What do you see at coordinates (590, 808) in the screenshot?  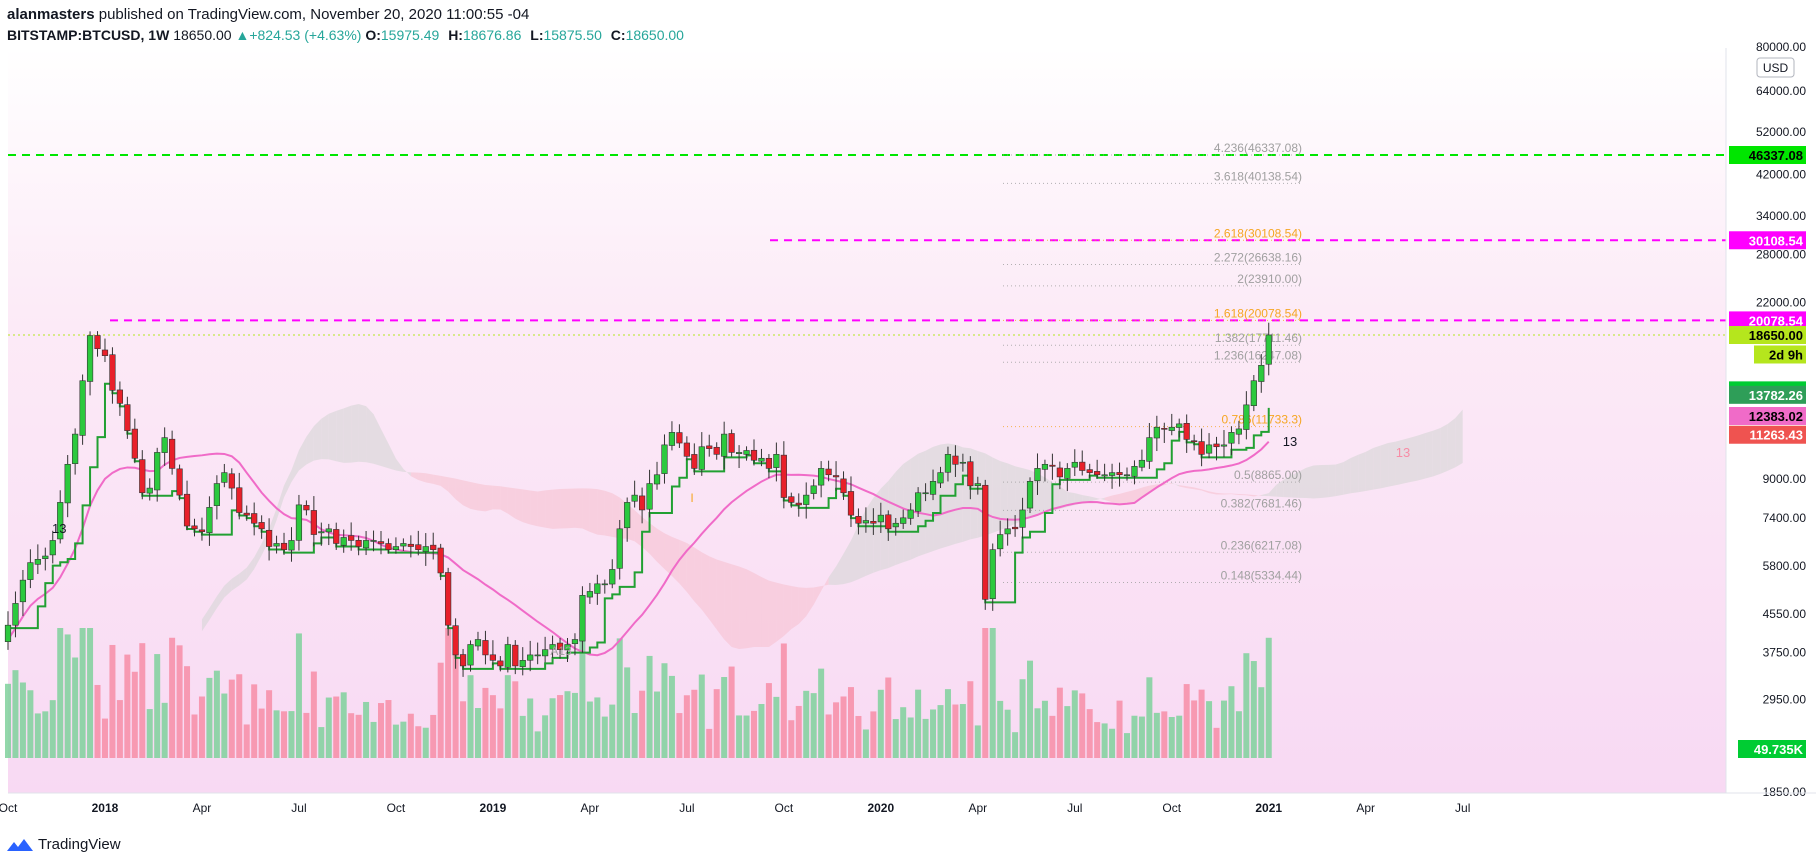 I see `time-tick-6: Apr` at bounding box center [590, 808].